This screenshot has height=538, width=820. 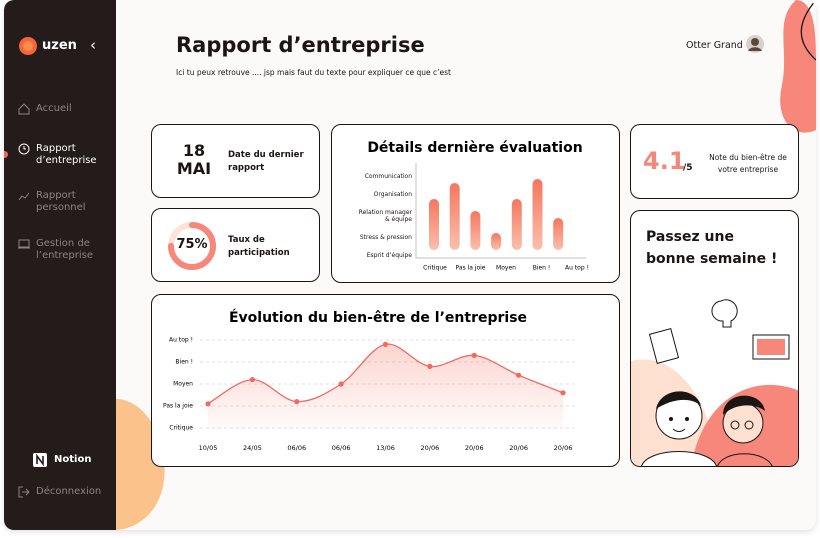 I want to click on nav-item-active: Rapport d’entreprise, so click(x=59, y=155).